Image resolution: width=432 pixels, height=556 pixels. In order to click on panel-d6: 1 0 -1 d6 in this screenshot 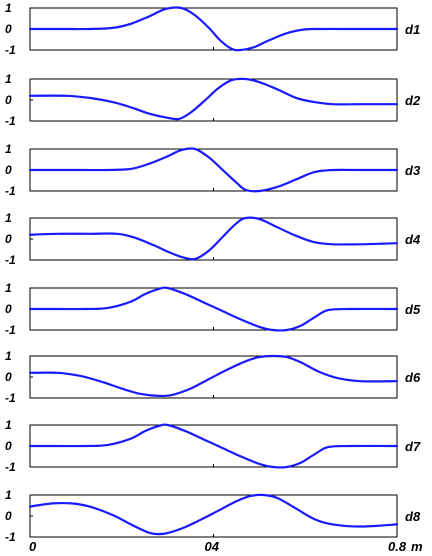, I will do `click(213, 377)`.